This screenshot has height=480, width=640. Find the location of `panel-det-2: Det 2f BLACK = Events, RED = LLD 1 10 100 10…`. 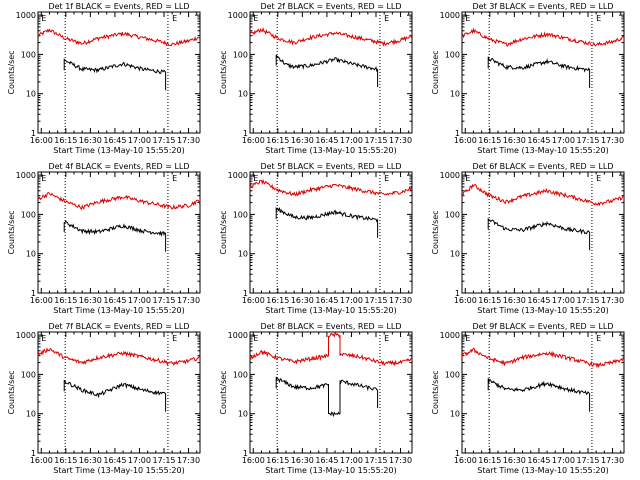

panel-det-2: Det 2f BLACK = Events, RED = LLD 1 10 100 10… is located at coordinates (316, 78).